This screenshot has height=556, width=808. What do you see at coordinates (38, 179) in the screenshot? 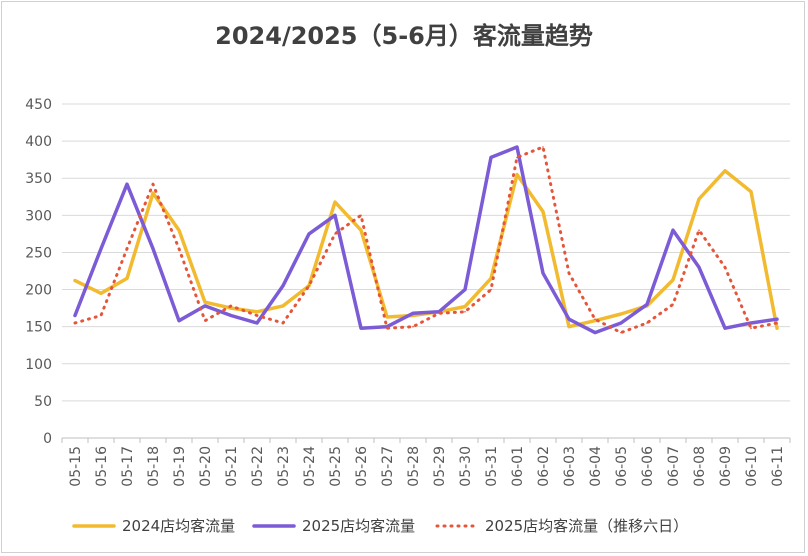
I see `y-tick-label: 350` at bounding box center [38, 179].